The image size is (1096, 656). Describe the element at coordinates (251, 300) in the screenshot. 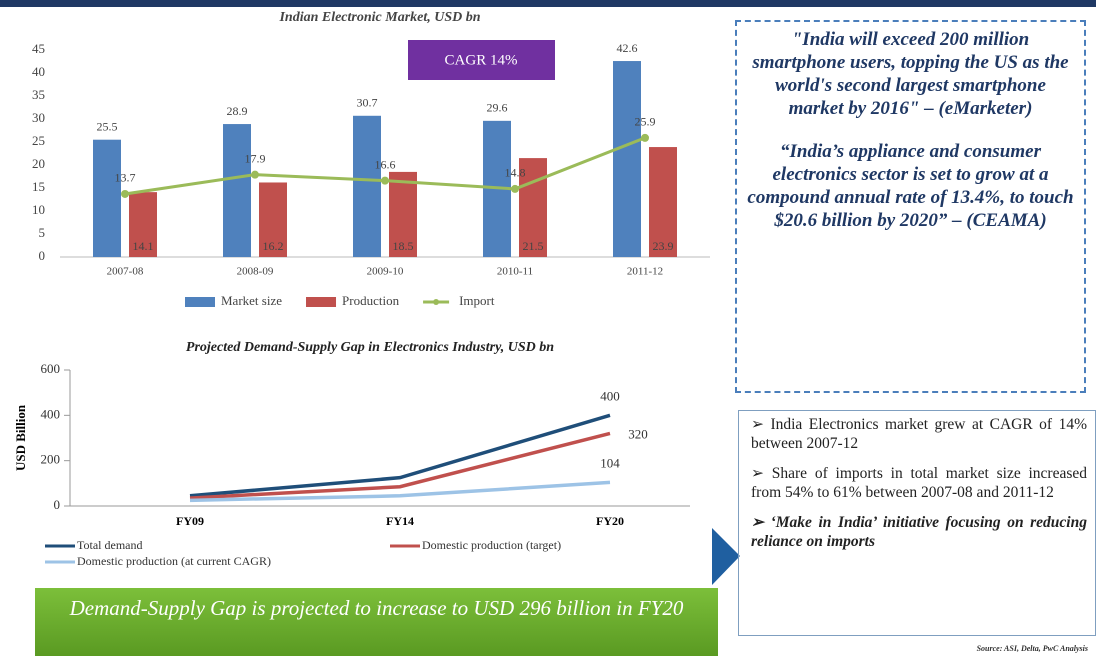

I see `legend-label: Market size` at that location.